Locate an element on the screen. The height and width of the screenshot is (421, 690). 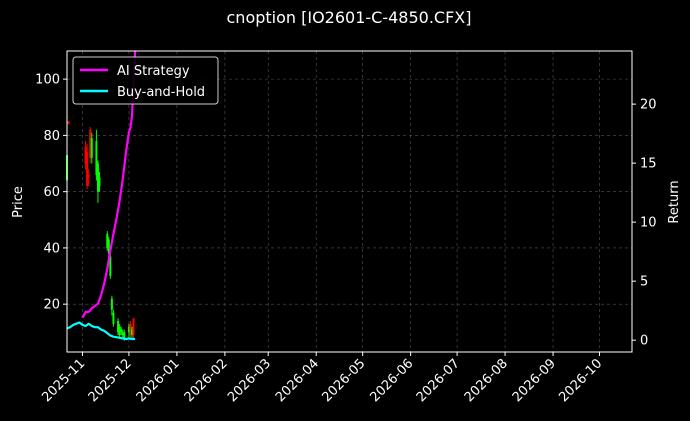
y-tick-label-right: 5 is located at coordinates (644, 282).